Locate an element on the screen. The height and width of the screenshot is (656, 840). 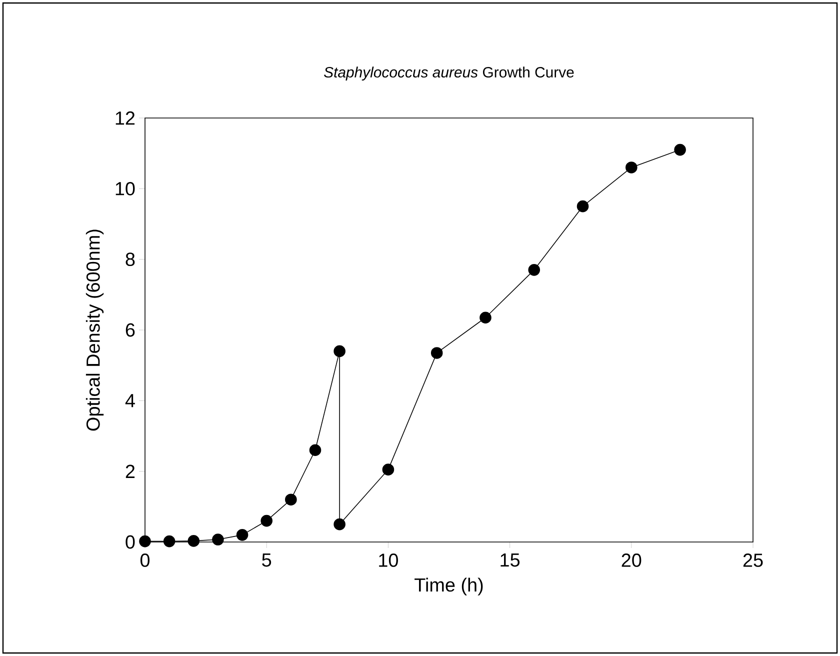
y-axis-title: Optical Density (600nm) is located at coordinates (95, 330).